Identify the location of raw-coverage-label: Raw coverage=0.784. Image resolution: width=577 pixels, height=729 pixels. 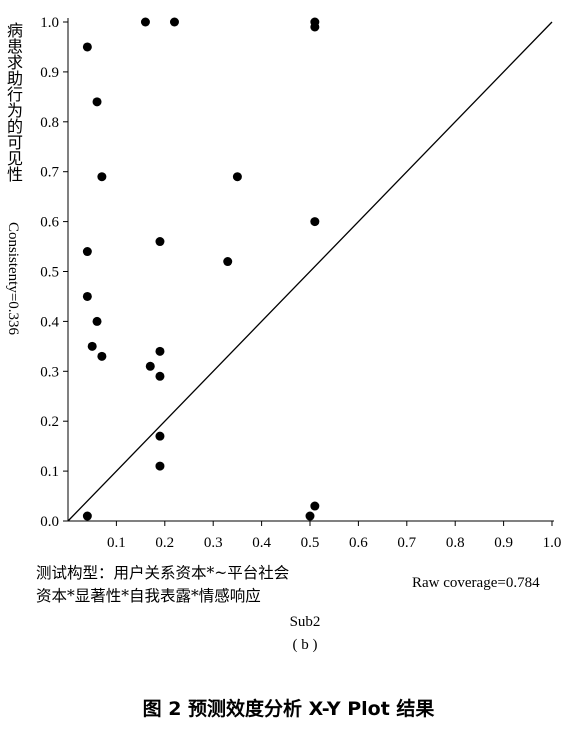
(476, 583).